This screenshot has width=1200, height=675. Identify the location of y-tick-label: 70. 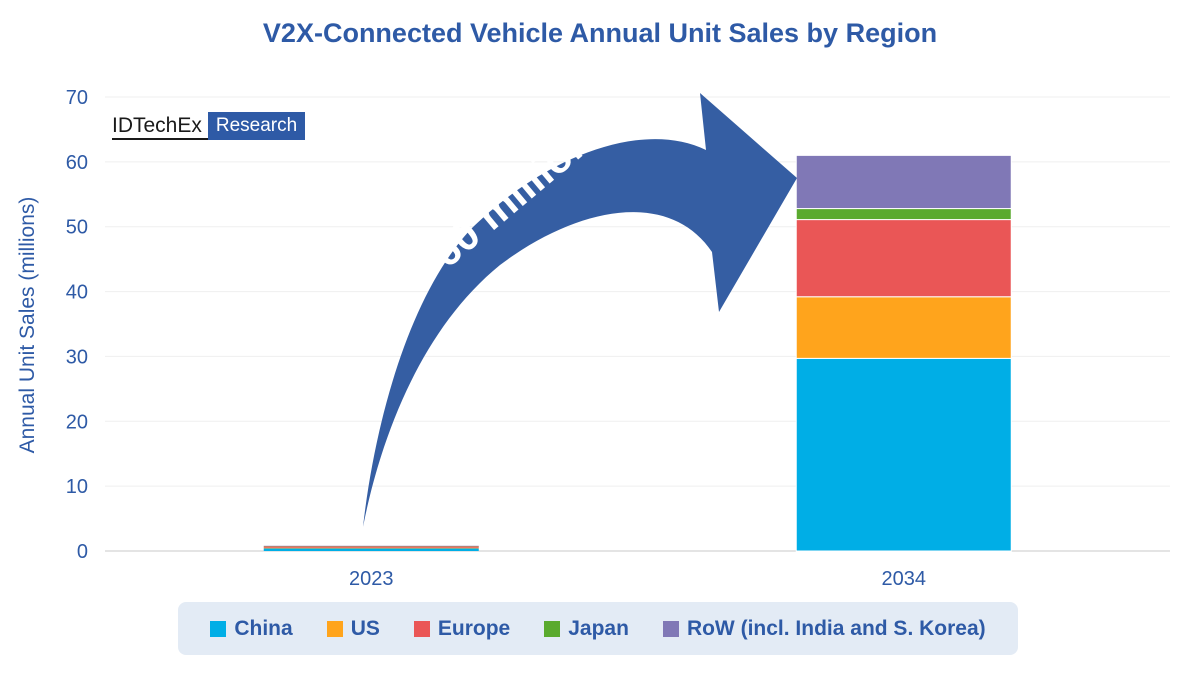
(77, 98).